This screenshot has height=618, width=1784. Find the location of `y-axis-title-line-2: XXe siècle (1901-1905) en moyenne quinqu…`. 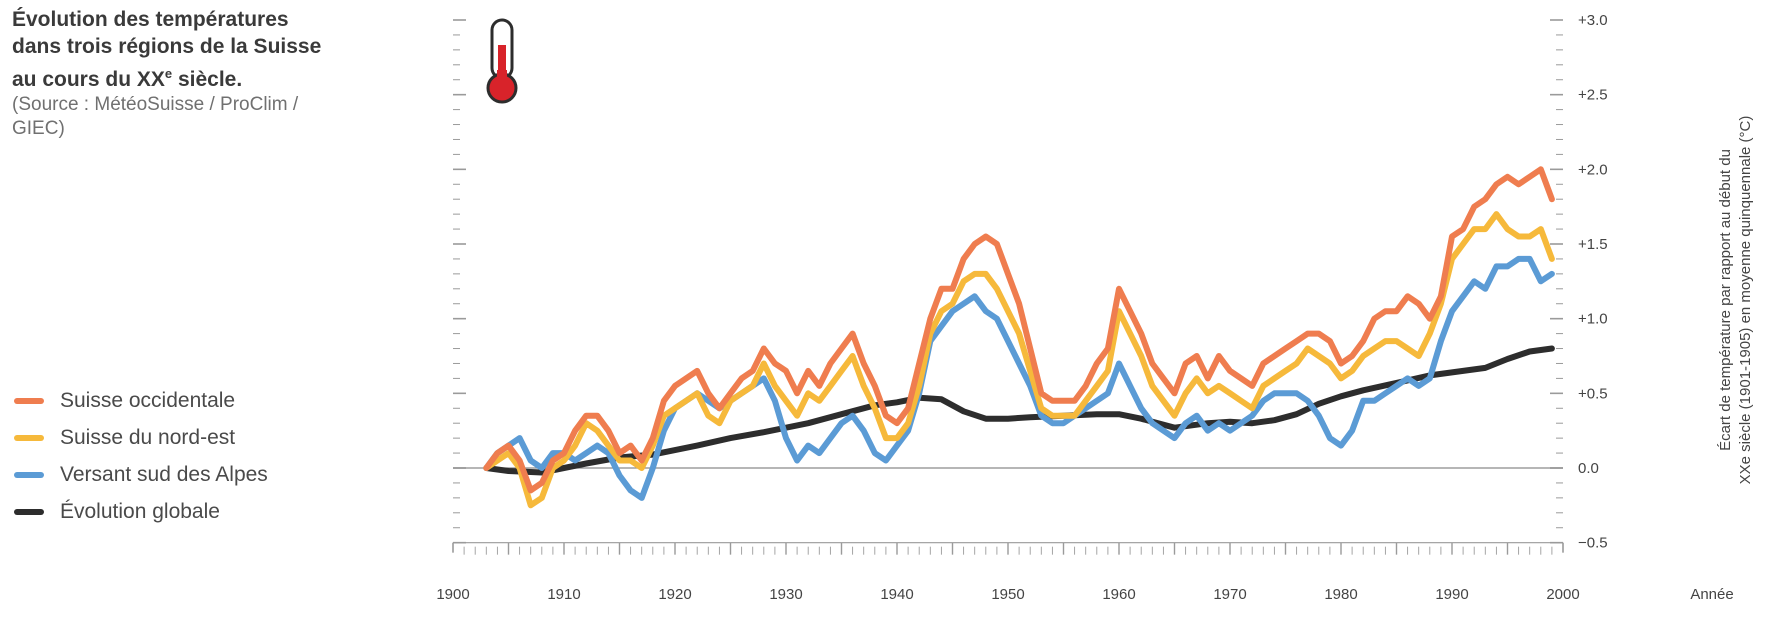

y-axis-title-line-2: XXe siècle (1901-1905) en moyenne quinqu… is located at coordinates (1745, 300).